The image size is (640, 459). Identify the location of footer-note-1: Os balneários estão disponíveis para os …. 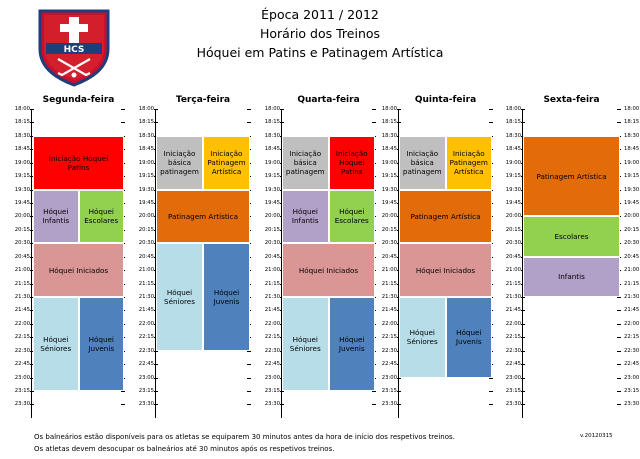
(244, 437).